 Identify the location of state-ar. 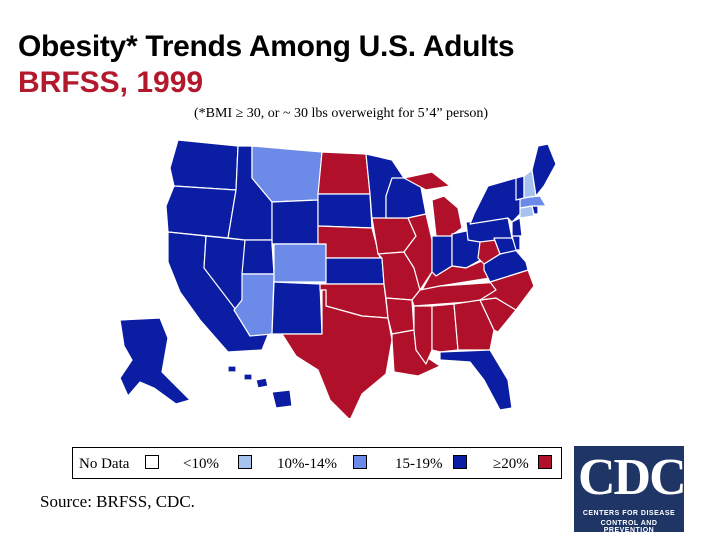
(400, 316).